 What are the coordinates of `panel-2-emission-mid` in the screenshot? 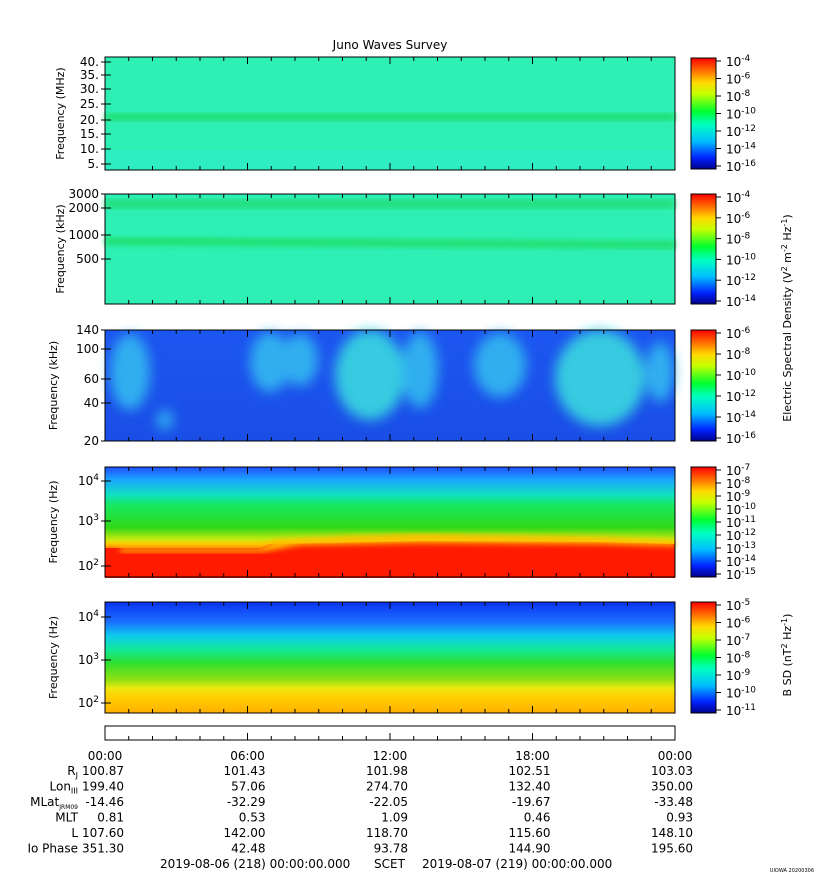 It's located at (390, 243).